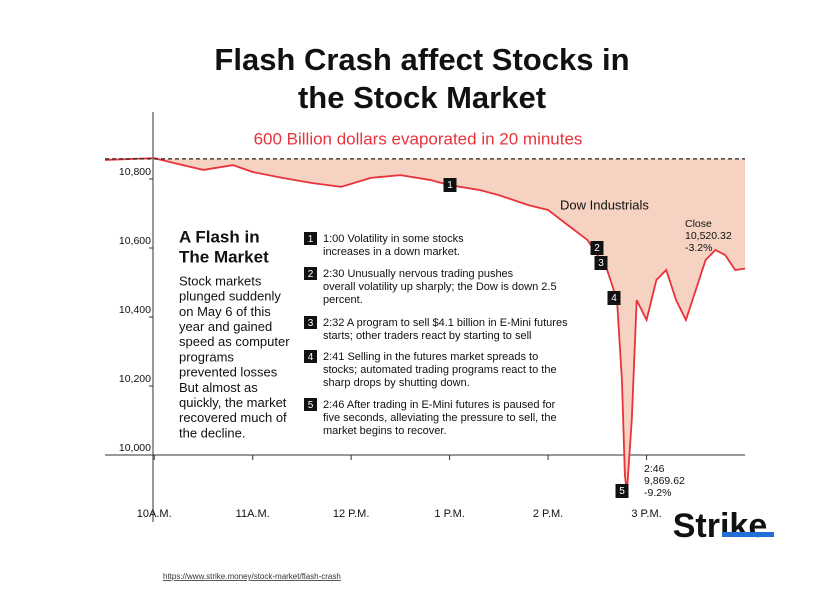  I want to click on sidebar-text: Stock markets, so click(220, 280).